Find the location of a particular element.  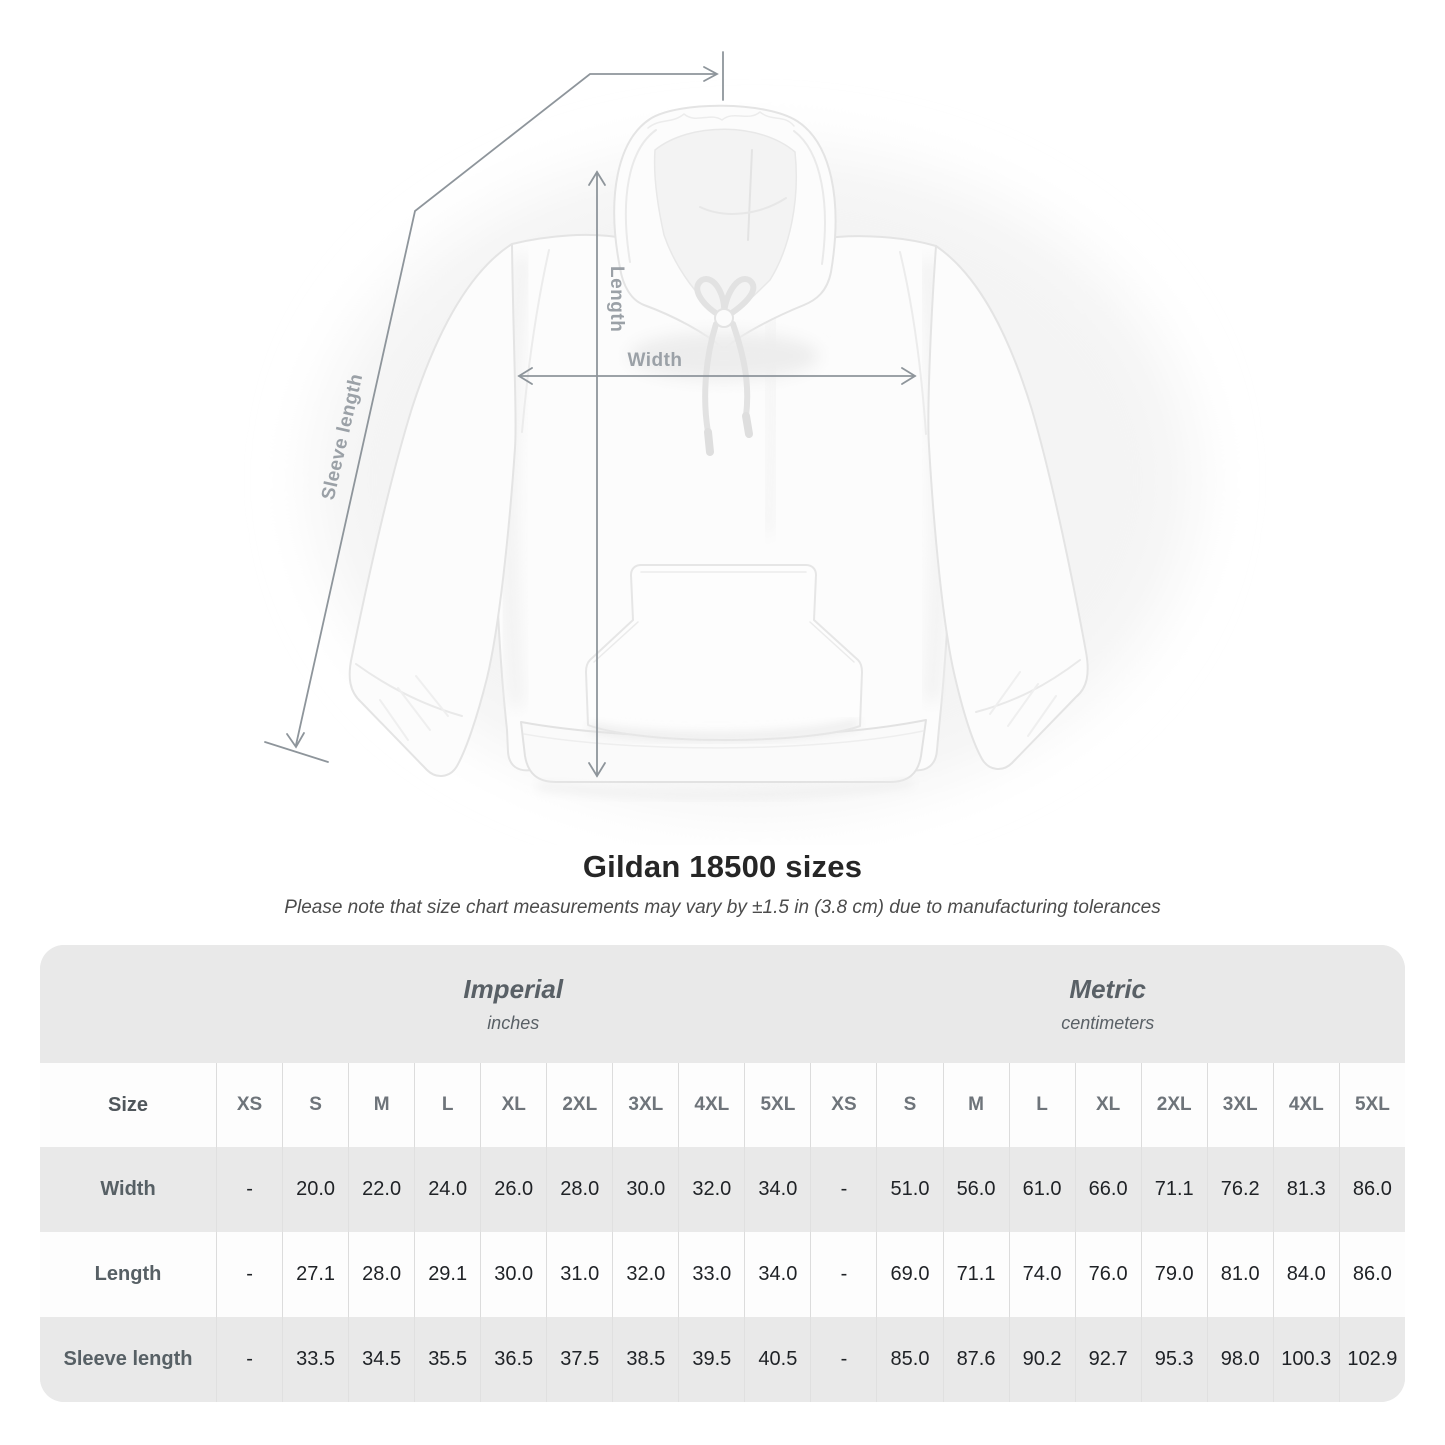

imperial-section-header: Imperial inches is located at coordinates (513, 1004).